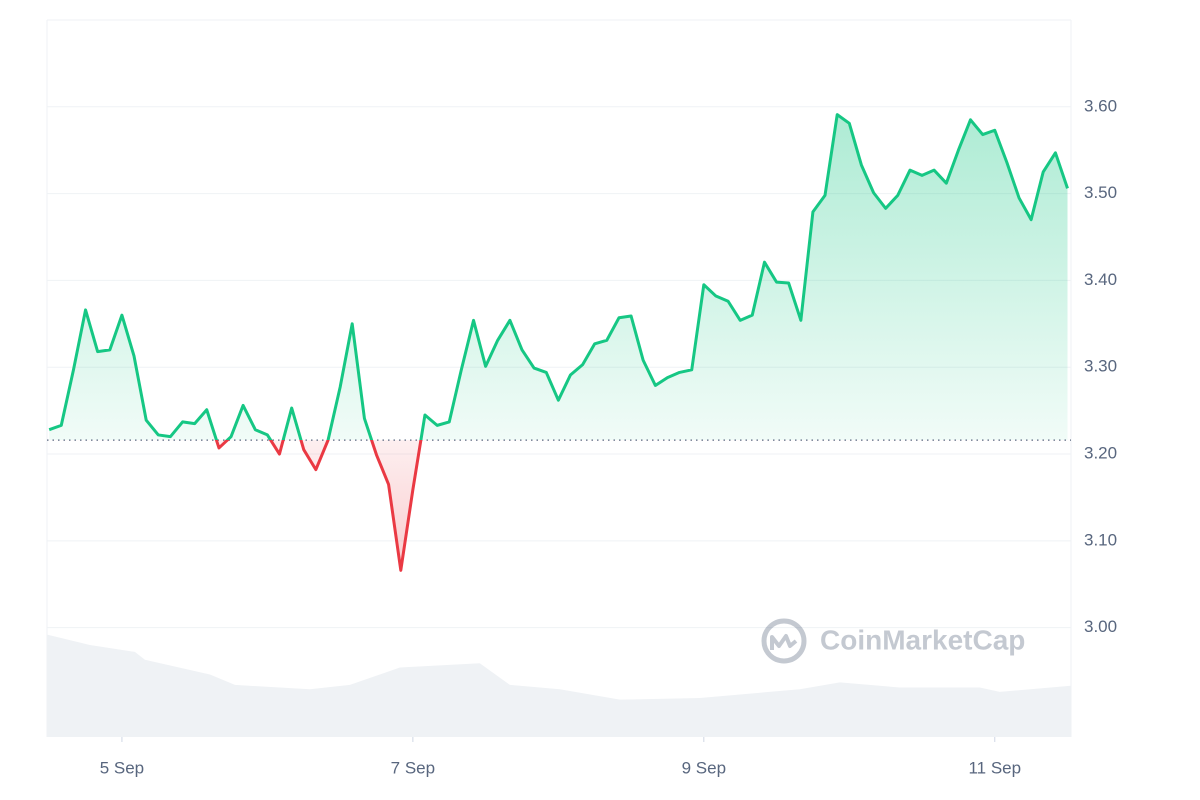 This screenshot has height=800, width=1200. Describe the element at coordinates (1100, 366) in the screenshot. I see `y-tick-label: 3.30` at that location.